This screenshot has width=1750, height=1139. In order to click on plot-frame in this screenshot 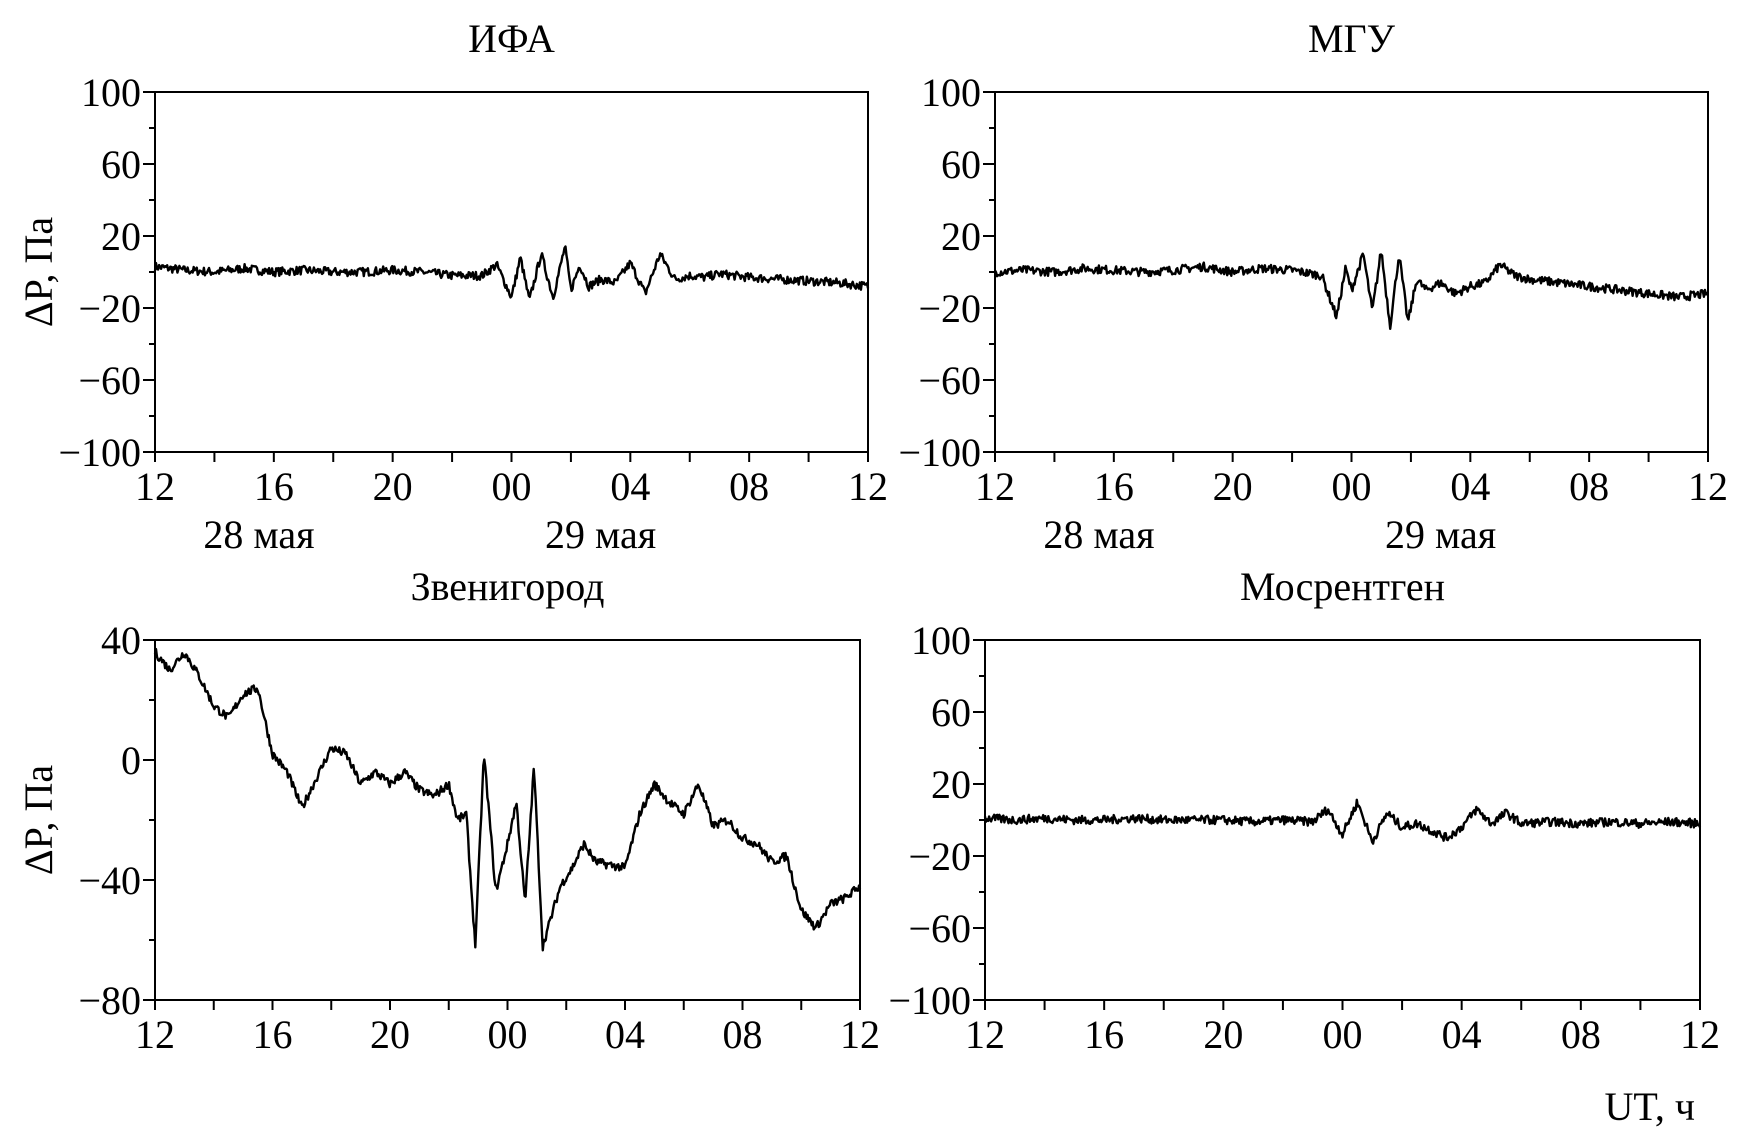, I will do `click(507, 820)`.